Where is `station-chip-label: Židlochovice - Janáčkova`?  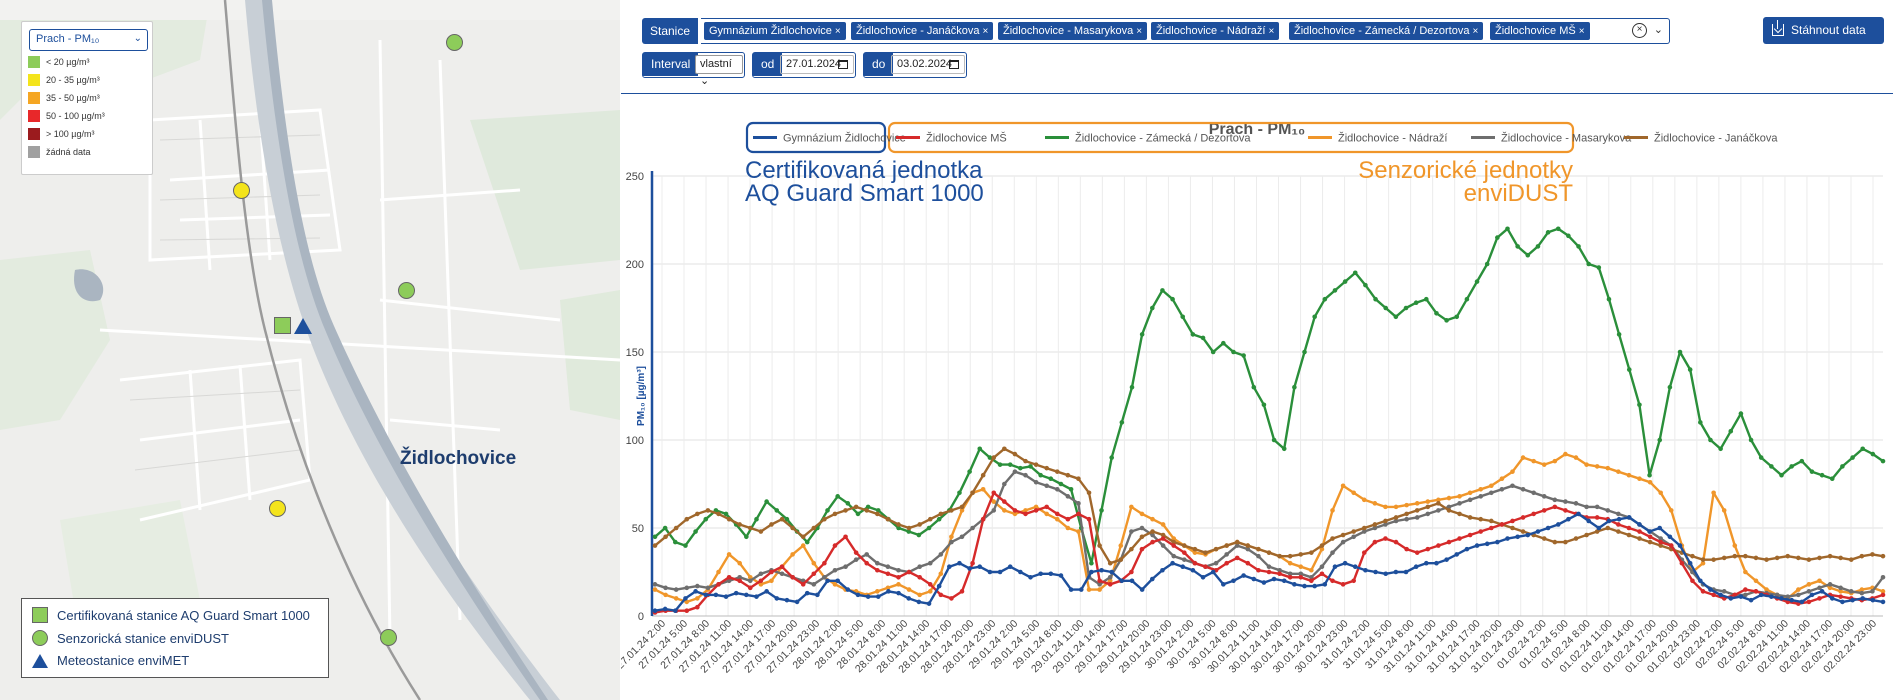 station-chip-label: Židlochovice - Janáčkova is located at coordinates (918, 31).